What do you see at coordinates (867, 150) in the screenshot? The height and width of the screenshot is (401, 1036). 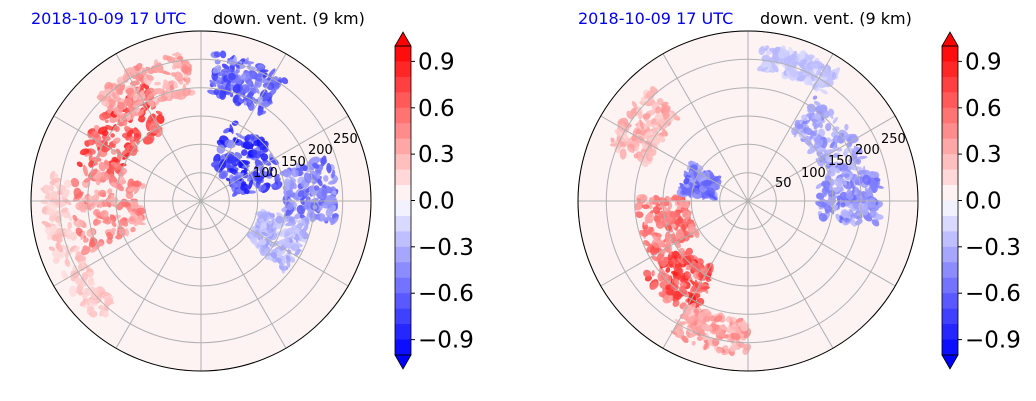 I see `radial-tick-label: 200` at bounding box center [867, 150].